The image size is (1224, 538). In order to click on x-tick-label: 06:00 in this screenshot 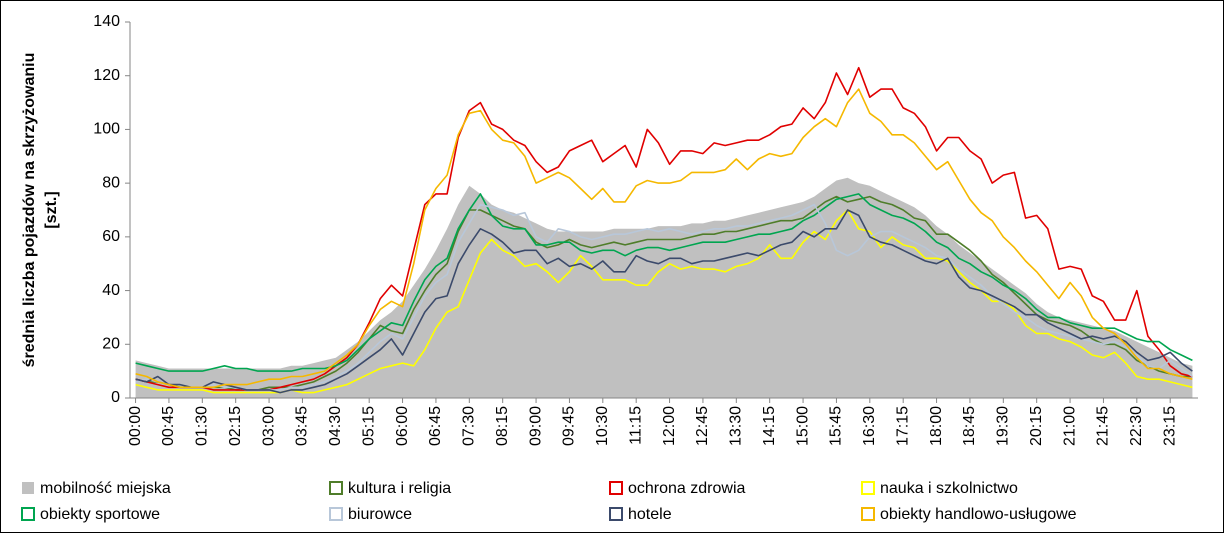, I will do `click(402, 426)`.